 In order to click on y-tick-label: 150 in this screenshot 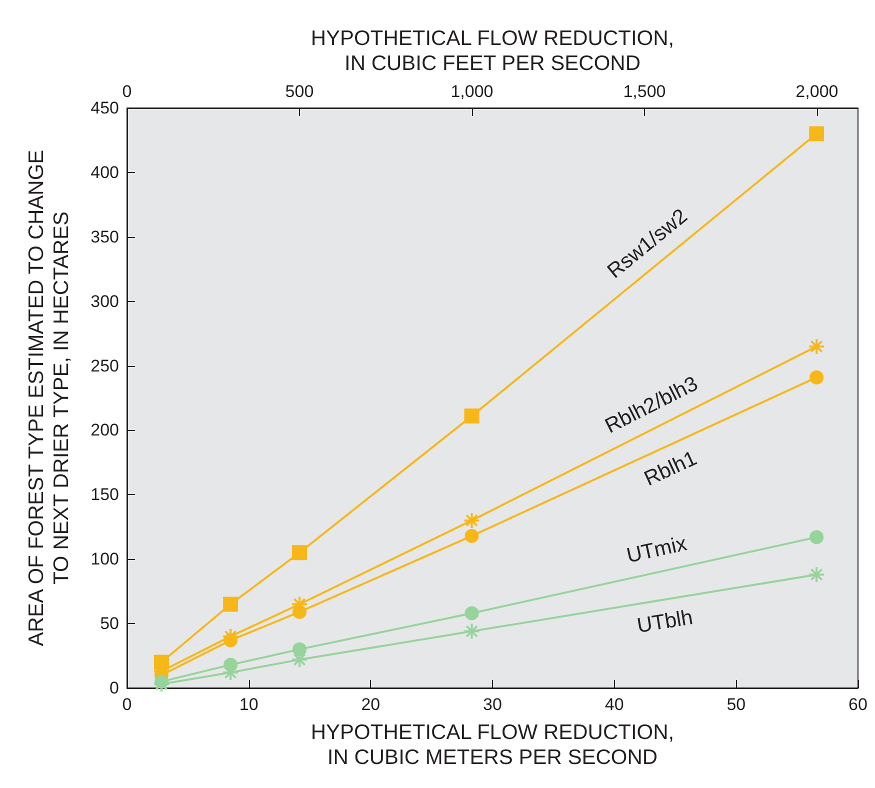, I will do `click(104, 494)`.